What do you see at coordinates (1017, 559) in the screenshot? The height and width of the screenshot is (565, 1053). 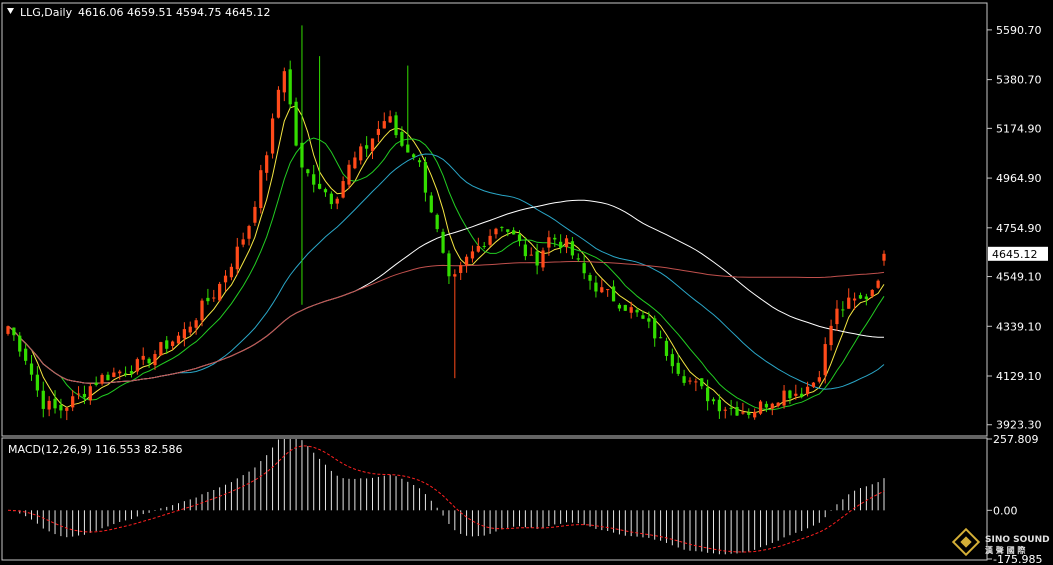 I see `macd-tick-label: -175.985` at bounding box center [1017, 559].